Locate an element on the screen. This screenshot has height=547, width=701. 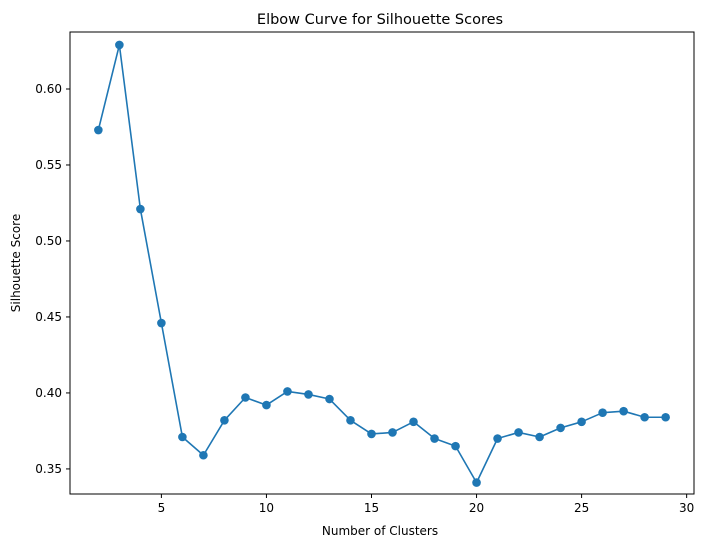
y-tick-label: 0.40 is located at coordinates (48, 393).